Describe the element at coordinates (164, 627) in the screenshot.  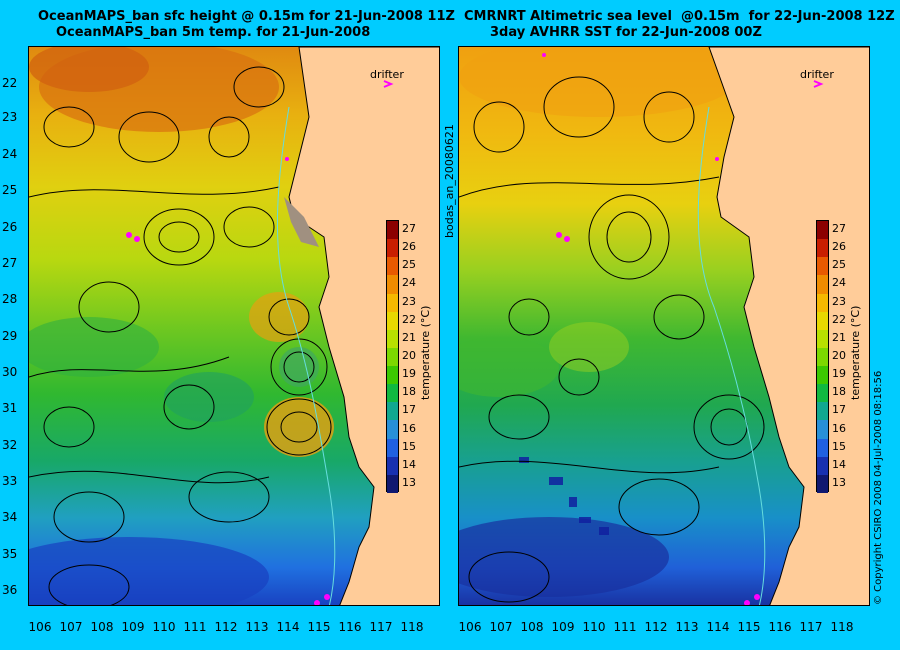
I see `lon-tick-110-left: 110` at that location.